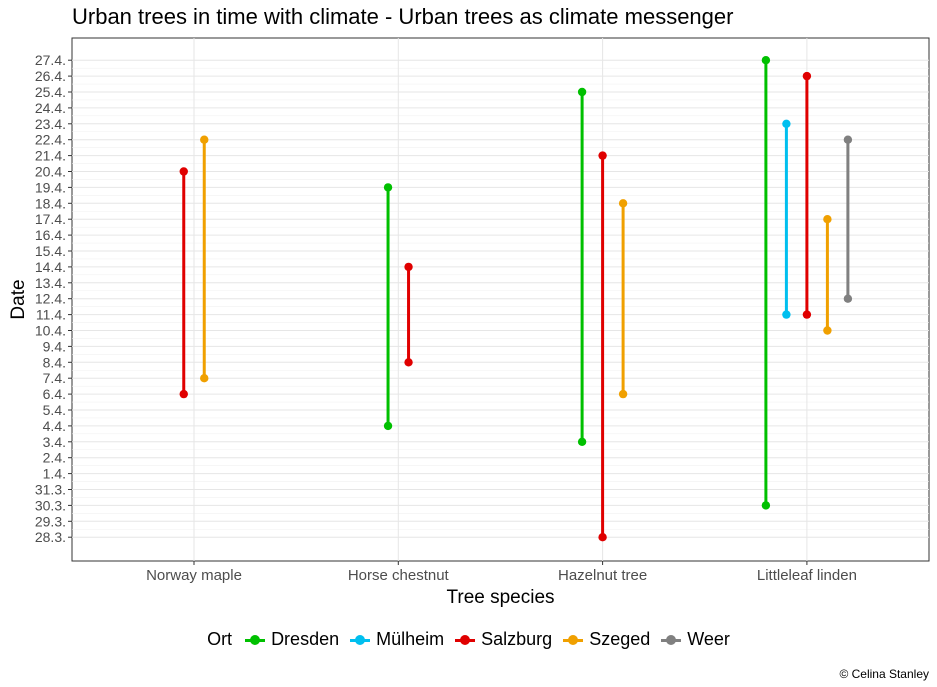 Image resolution: width=937 pixels, height=687 pixels. Describe the element at coordinates (620, 639) in the screenshot. I see `legend-label: Szeged` at that location.